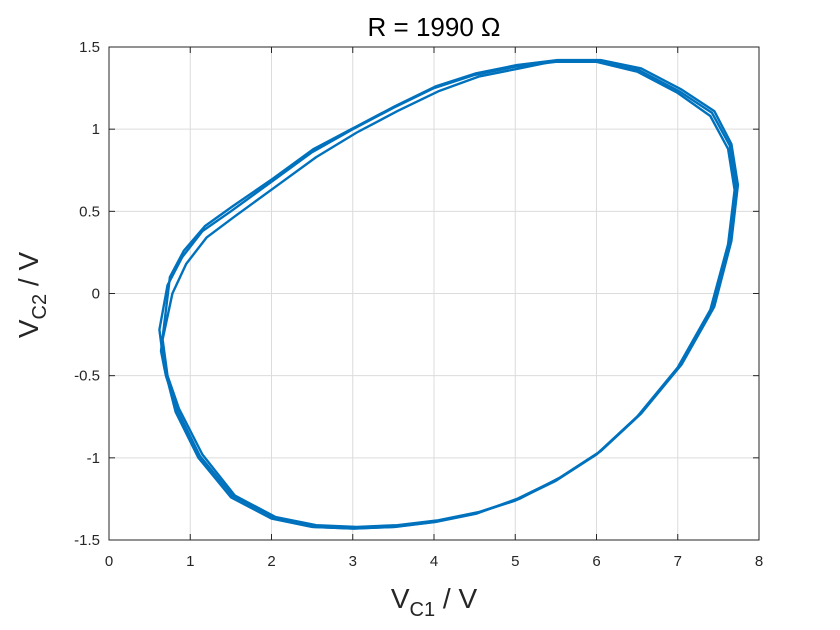 The image size is (840, 630). I want to click on x-tick-labels: 0 1 2 3 4 5 6 7 8, so click(434, 561).